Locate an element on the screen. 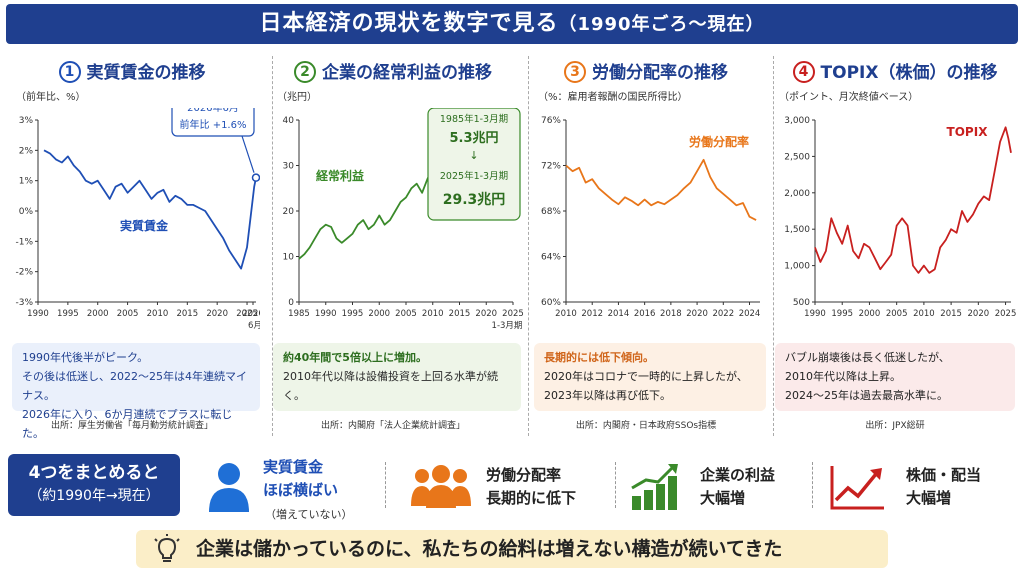 The image size is (1024, 576). summary-label-line: 株価・配当 is located at coordinates (944, 475).